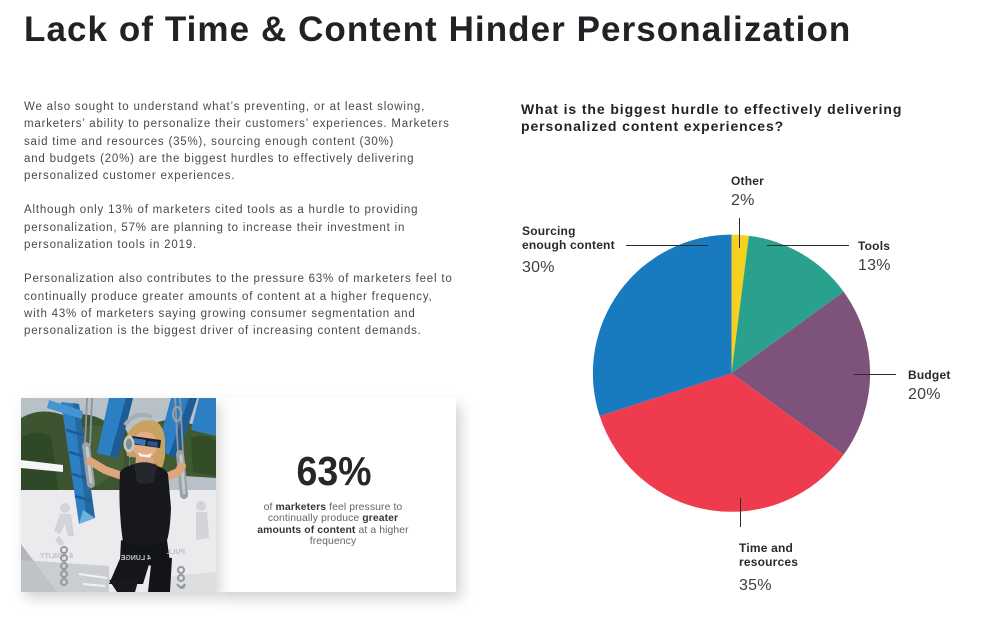  What do you see at coordinates (135, 558) in the screenshot?
I see `svg-text: 4 LUNGE` at bounding box center [135, 558].